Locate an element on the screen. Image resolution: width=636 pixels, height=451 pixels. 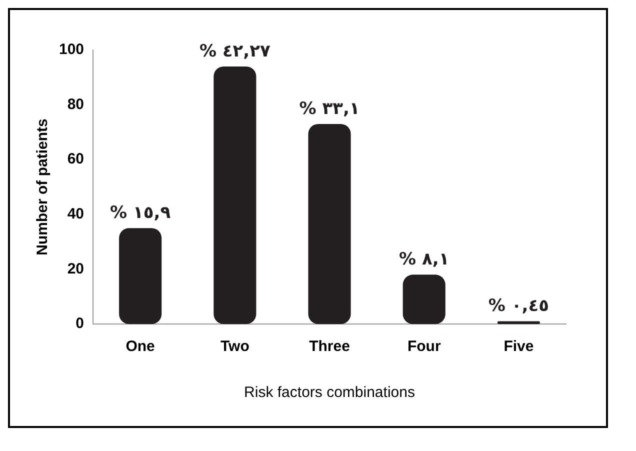
y-axis-title: Number of patients is located at coordinates (43, 187).